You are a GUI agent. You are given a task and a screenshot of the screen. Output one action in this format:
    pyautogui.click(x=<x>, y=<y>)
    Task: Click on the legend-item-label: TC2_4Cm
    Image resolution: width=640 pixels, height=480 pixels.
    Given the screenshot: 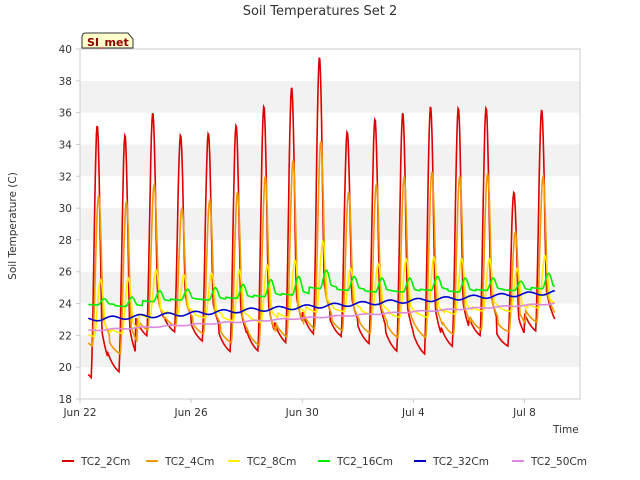 What is the action you would take?
    pyautogui.click(x=189, y=462)
    